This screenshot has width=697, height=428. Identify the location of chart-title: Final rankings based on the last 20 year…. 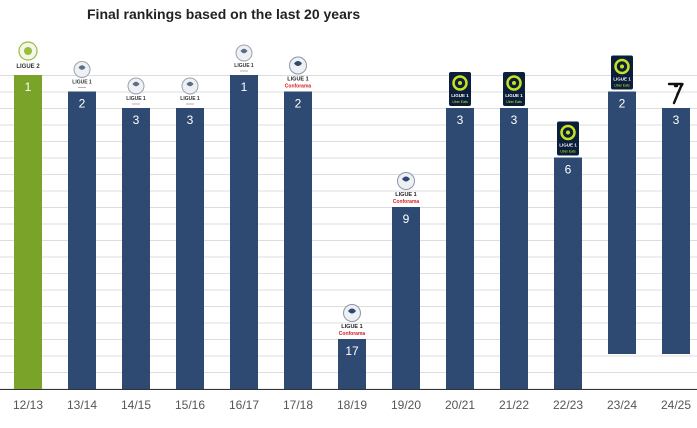
(224, 14).